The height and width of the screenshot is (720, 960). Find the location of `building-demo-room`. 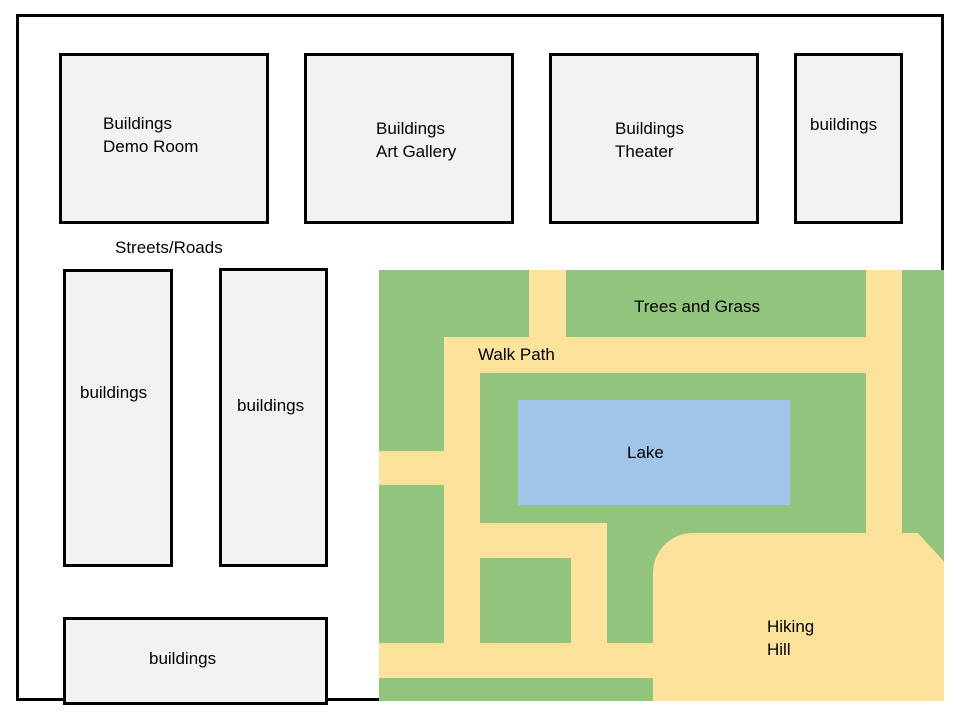

building-demo-room is located at coordinates (164, 138).